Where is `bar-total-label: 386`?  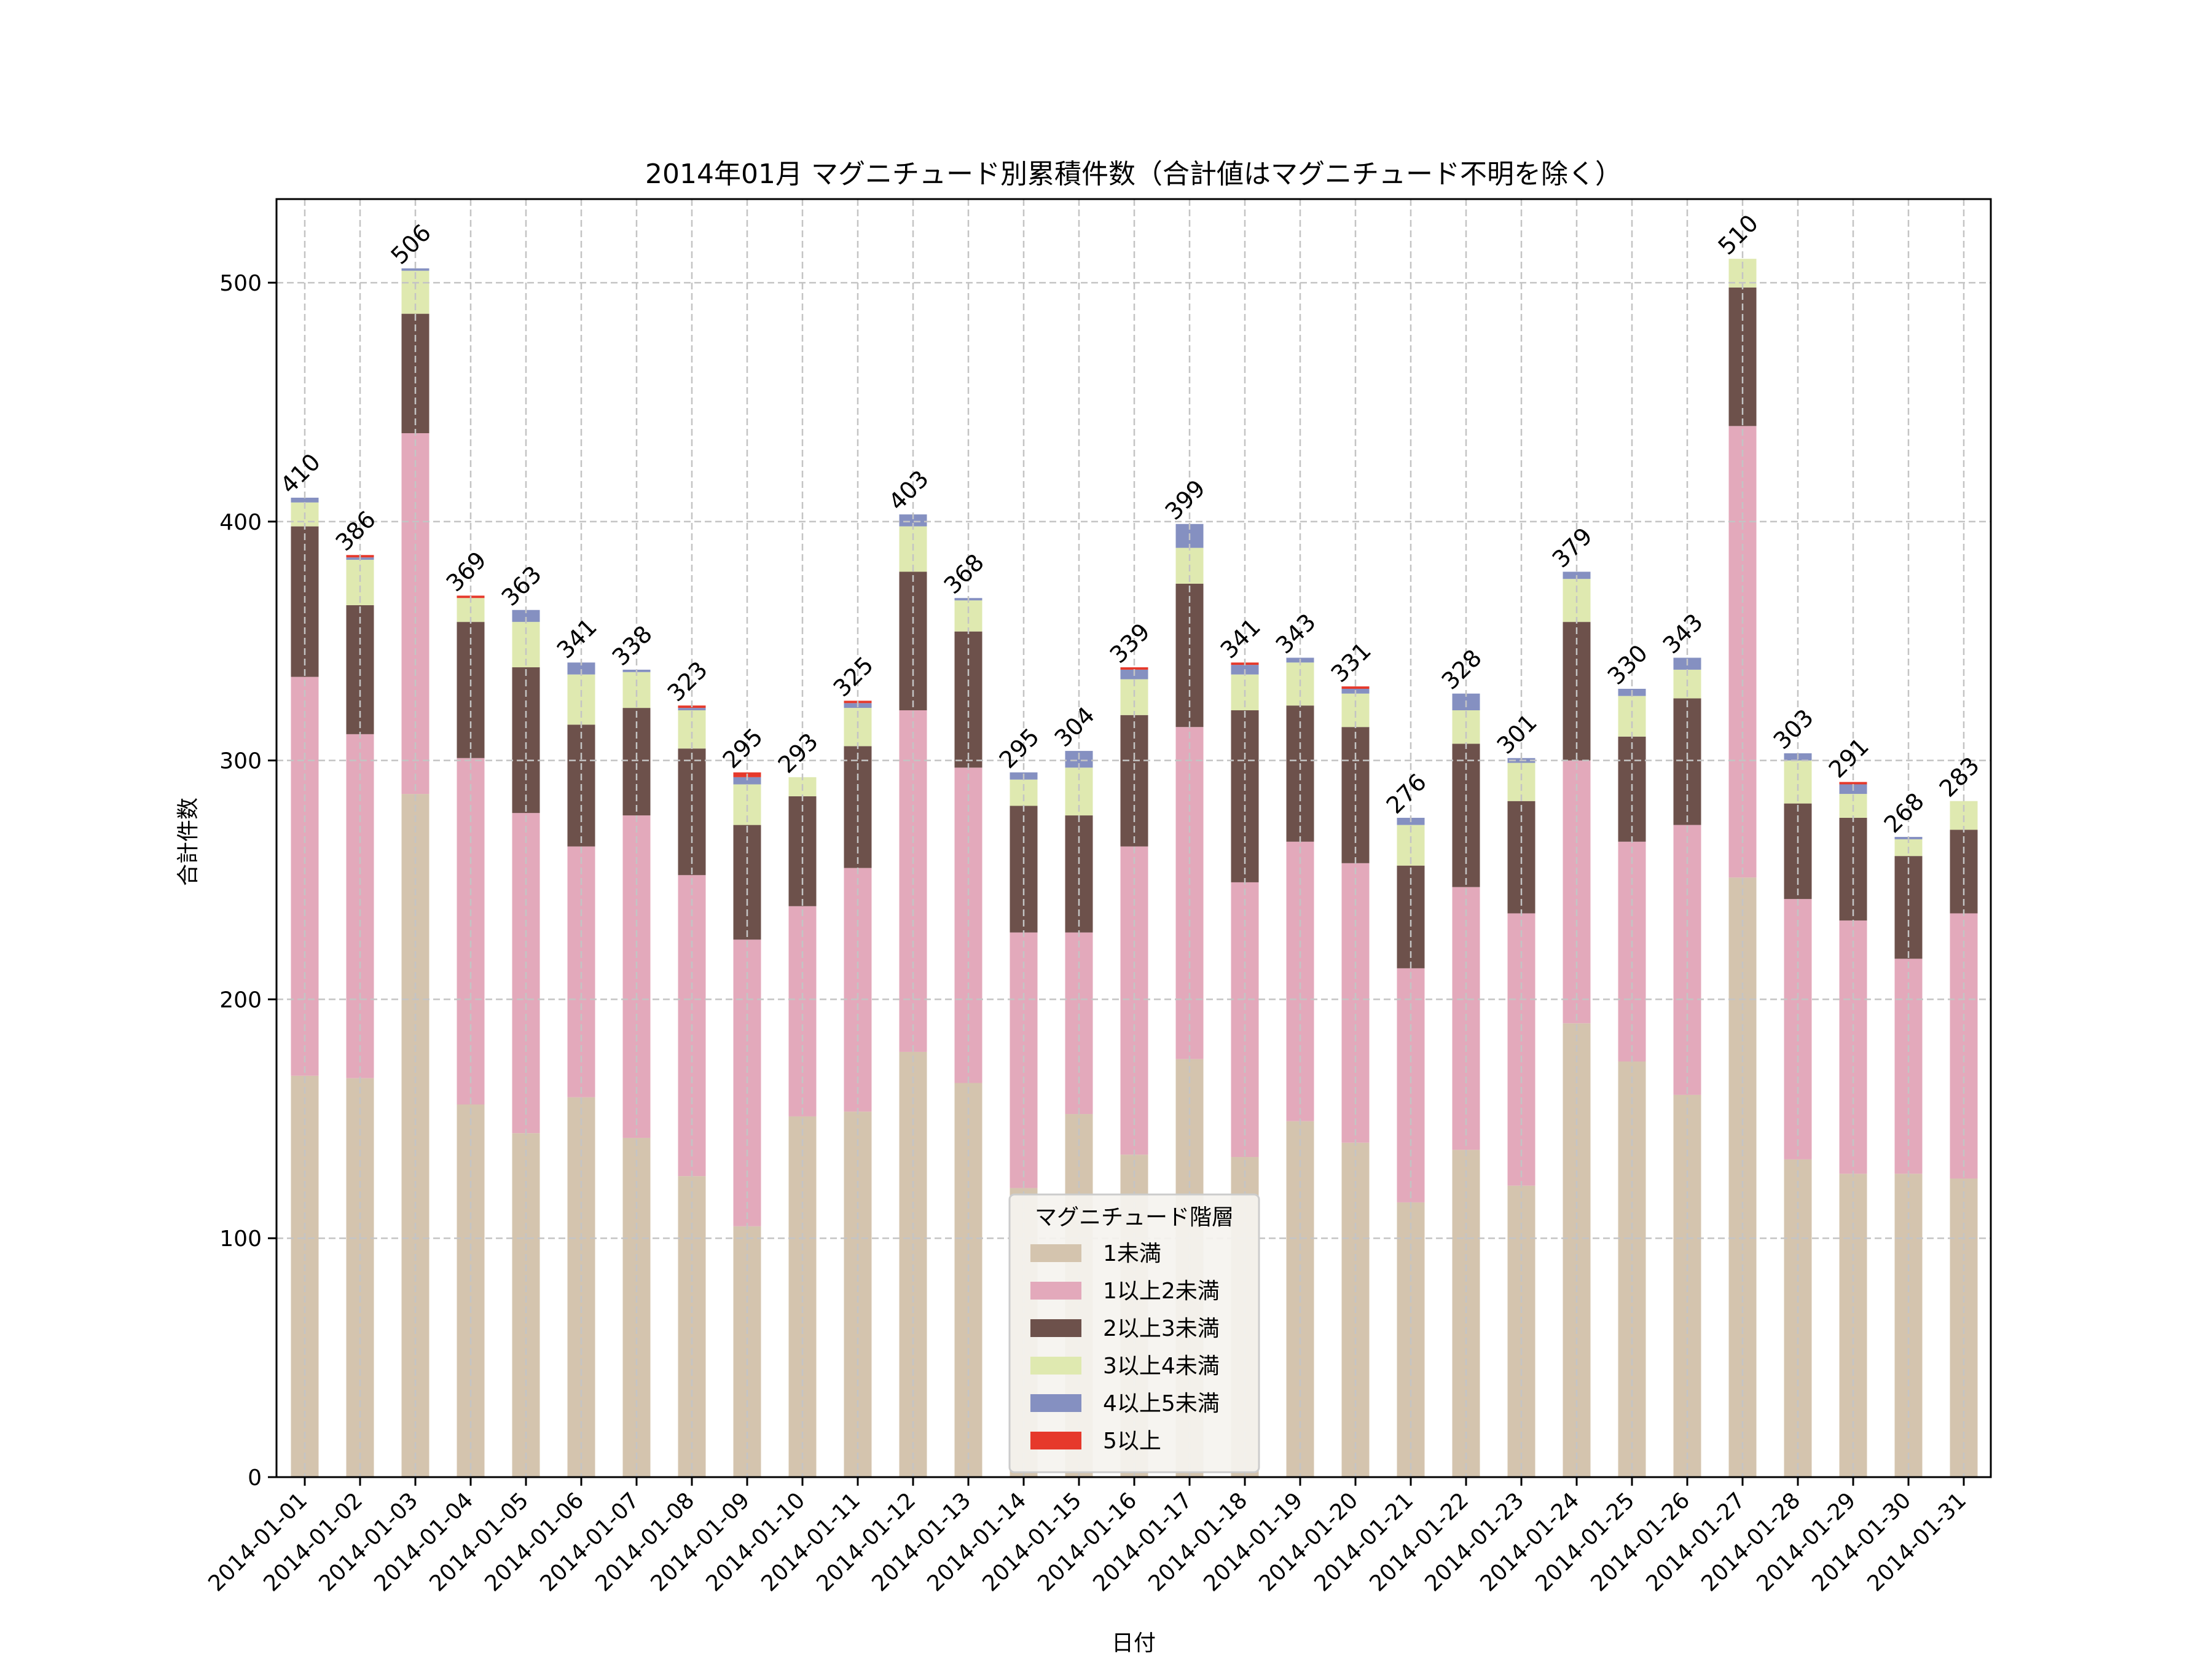
bar-total-label: 386 is located at coordinates (356, 531).